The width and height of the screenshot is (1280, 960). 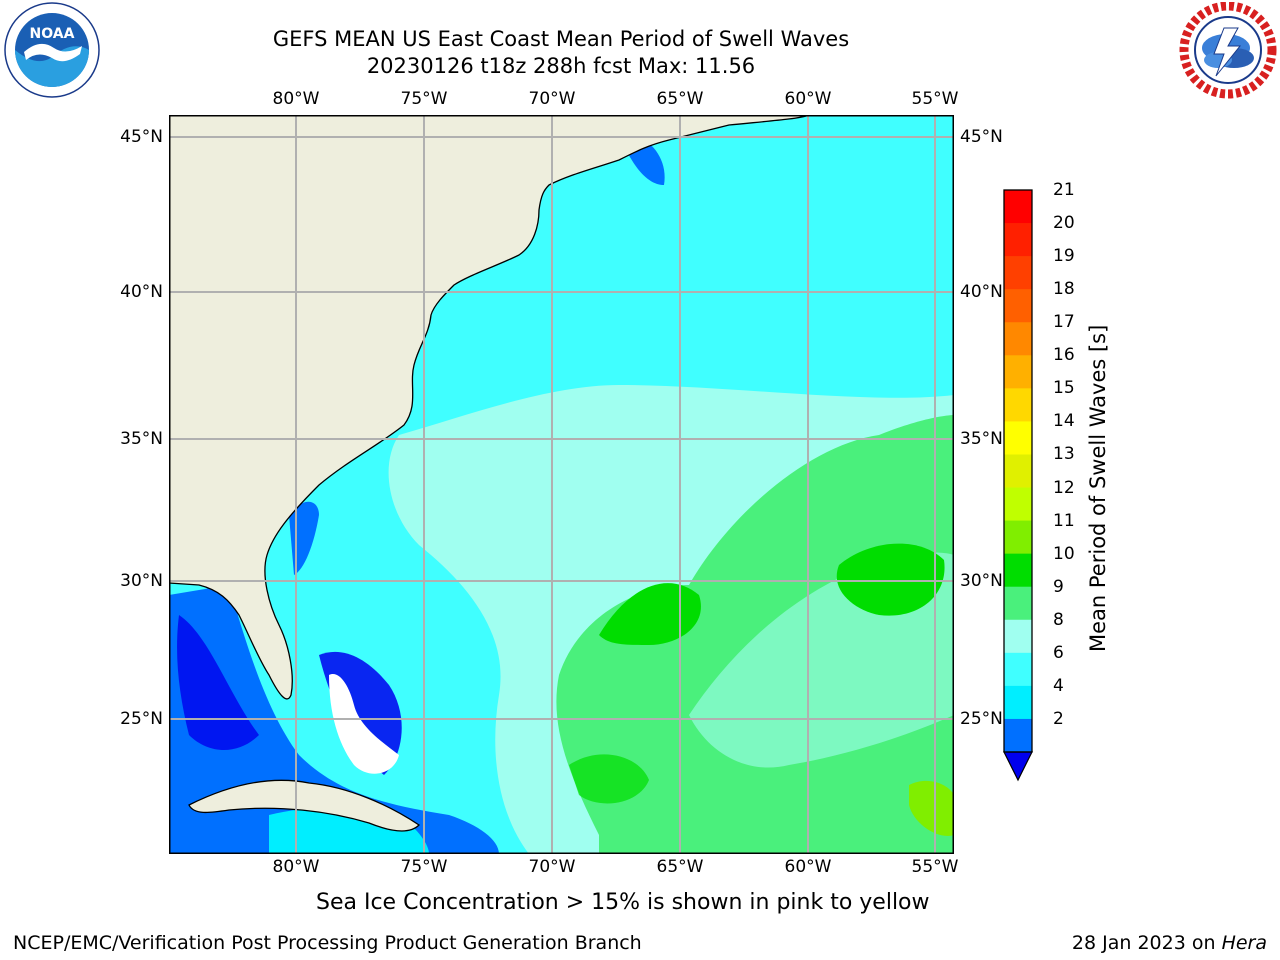 What do you see at coordinates (1064, 289) in the screenshot?
I see `colorbar-label: 18` at bounding box center [1064, 289].